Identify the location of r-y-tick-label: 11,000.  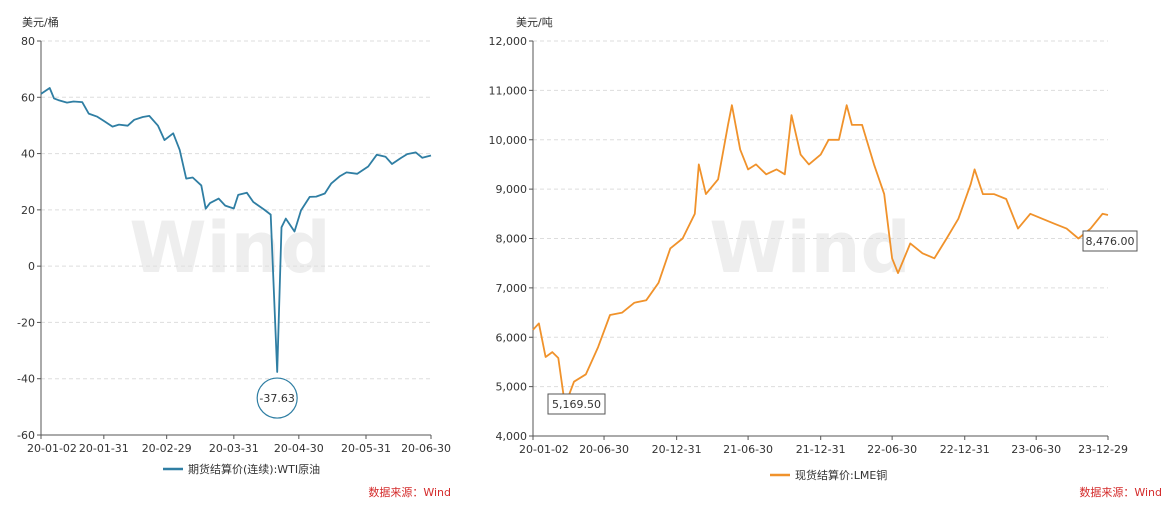
(508, 90).